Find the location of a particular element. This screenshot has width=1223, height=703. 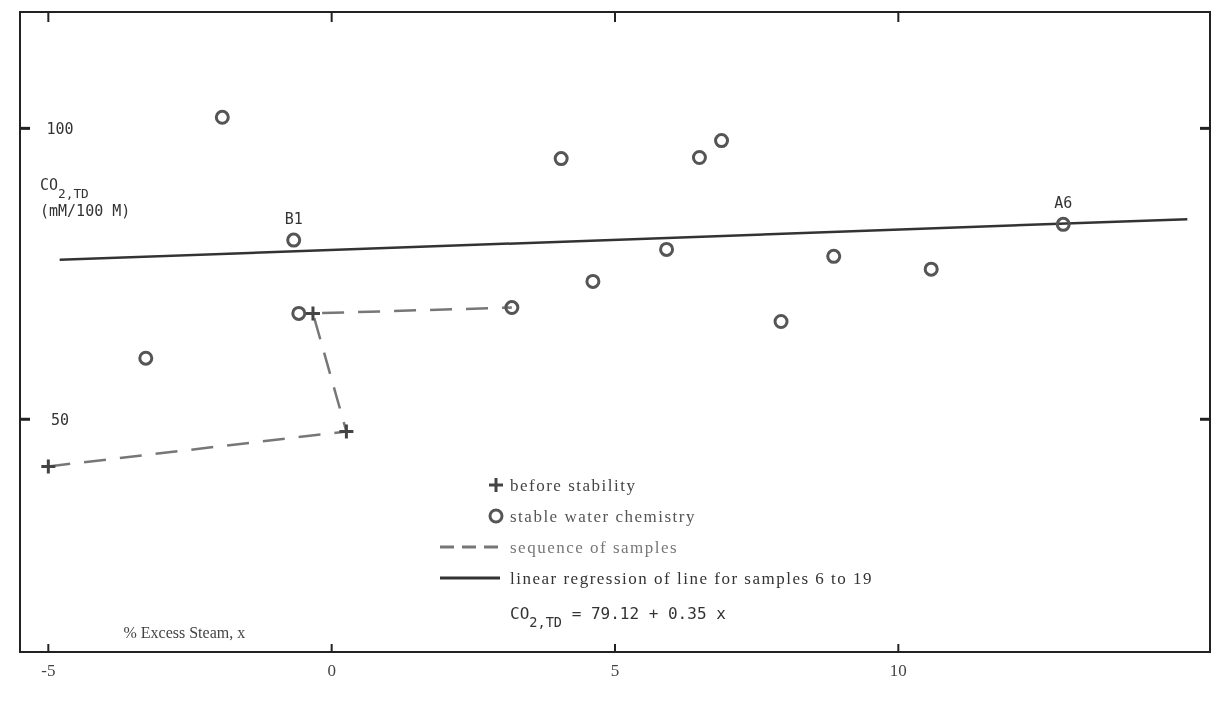

y-tick-label: 100 is located at coordinates (60, 128).